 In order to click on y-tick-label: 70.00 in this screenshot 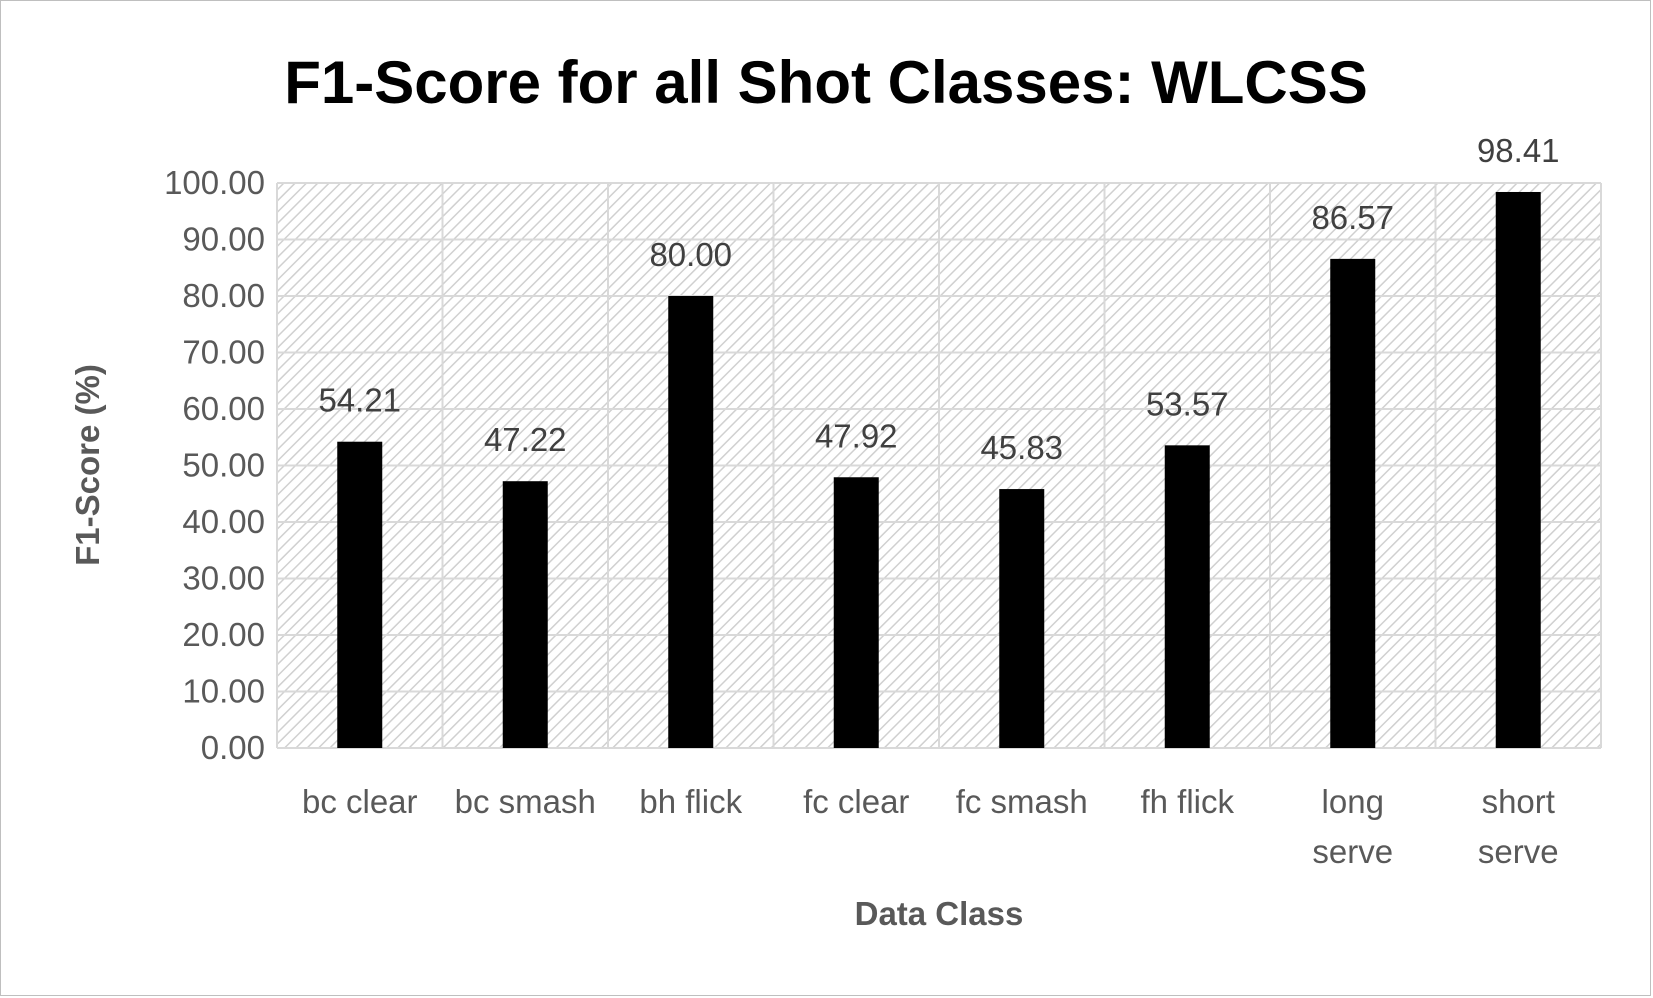, I will do `click(223, 352)`.